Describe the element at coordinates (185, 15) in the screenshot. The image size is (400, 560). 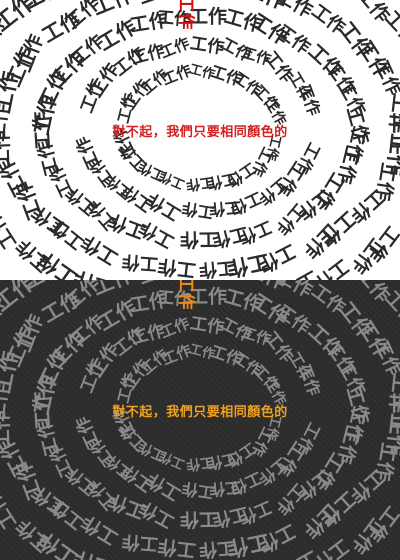
I see `light-odd-glyph: 工作` at that location.